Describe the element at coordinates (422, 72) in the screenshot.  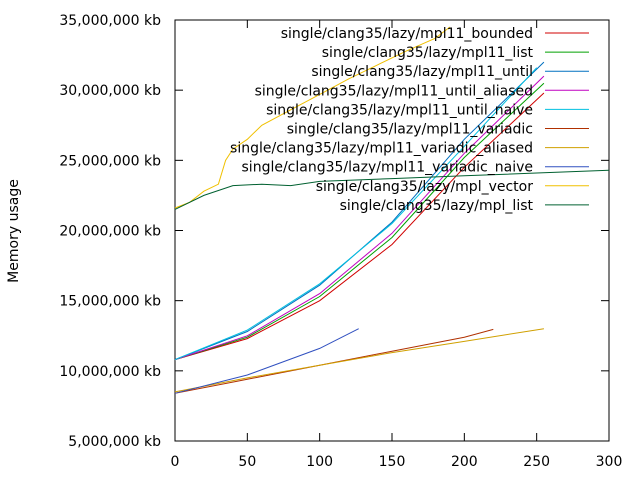
I see `legend-label: single/clang35/lazy/mpl11_until` at that location.